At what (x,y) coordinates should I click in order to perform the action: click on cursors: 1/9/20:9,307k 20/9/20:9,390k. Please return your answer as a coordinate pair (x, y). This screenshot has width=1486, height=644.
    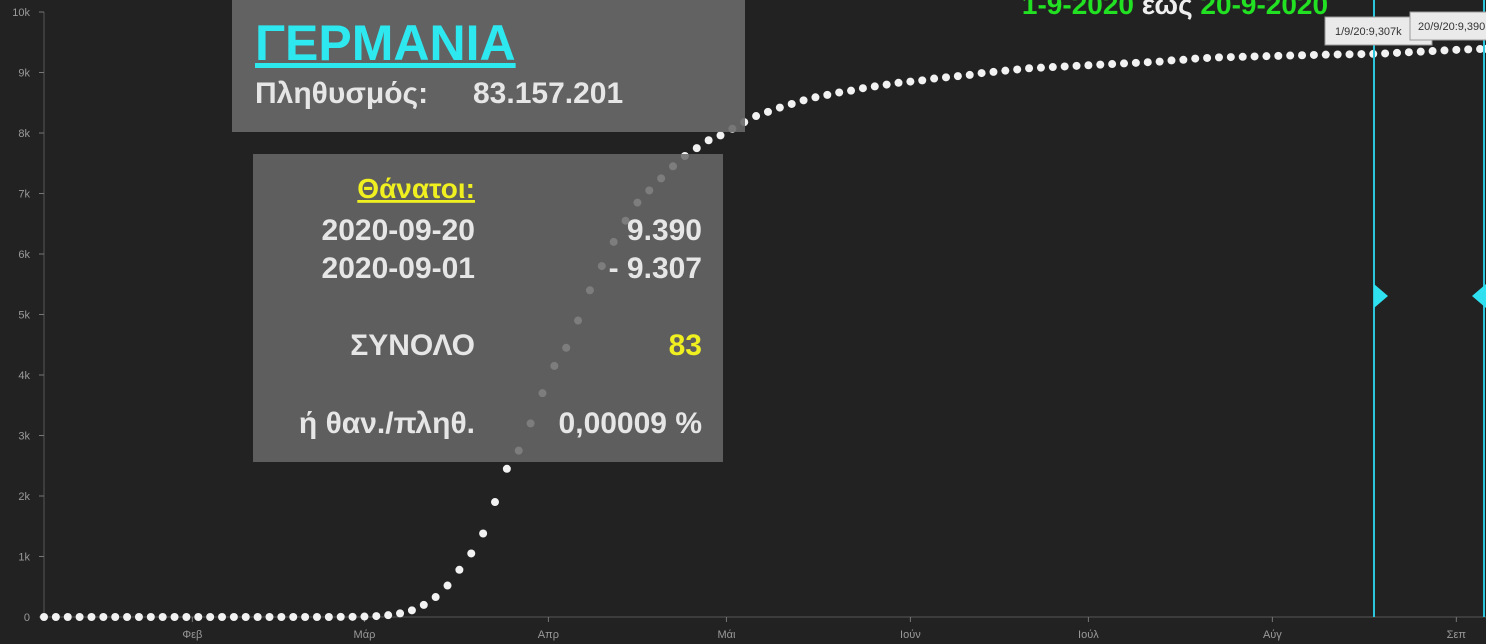
    Looking at the image, I should click on (1405, 308).